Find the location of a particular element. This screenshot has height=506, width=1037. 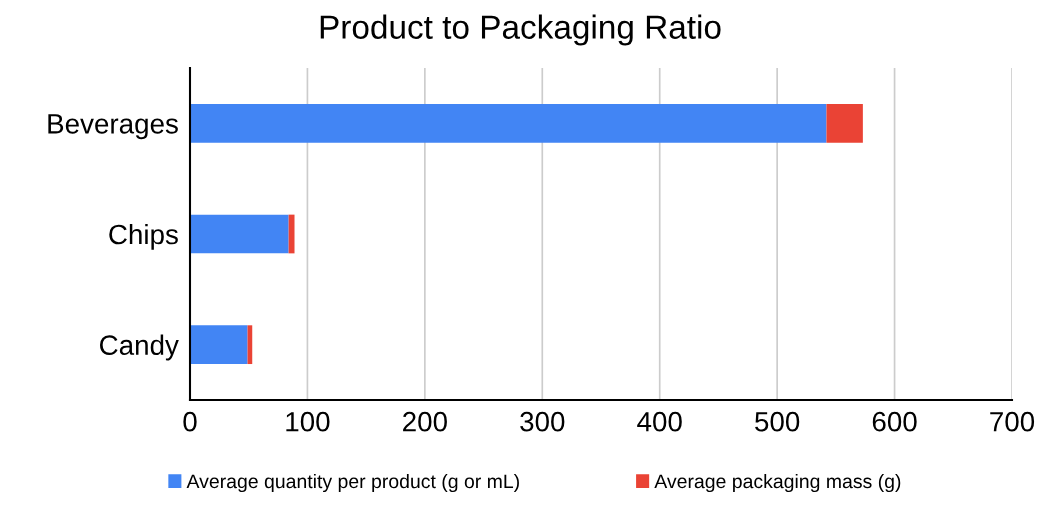

x-tick-label: 400 is located at coordinates (659, 421).